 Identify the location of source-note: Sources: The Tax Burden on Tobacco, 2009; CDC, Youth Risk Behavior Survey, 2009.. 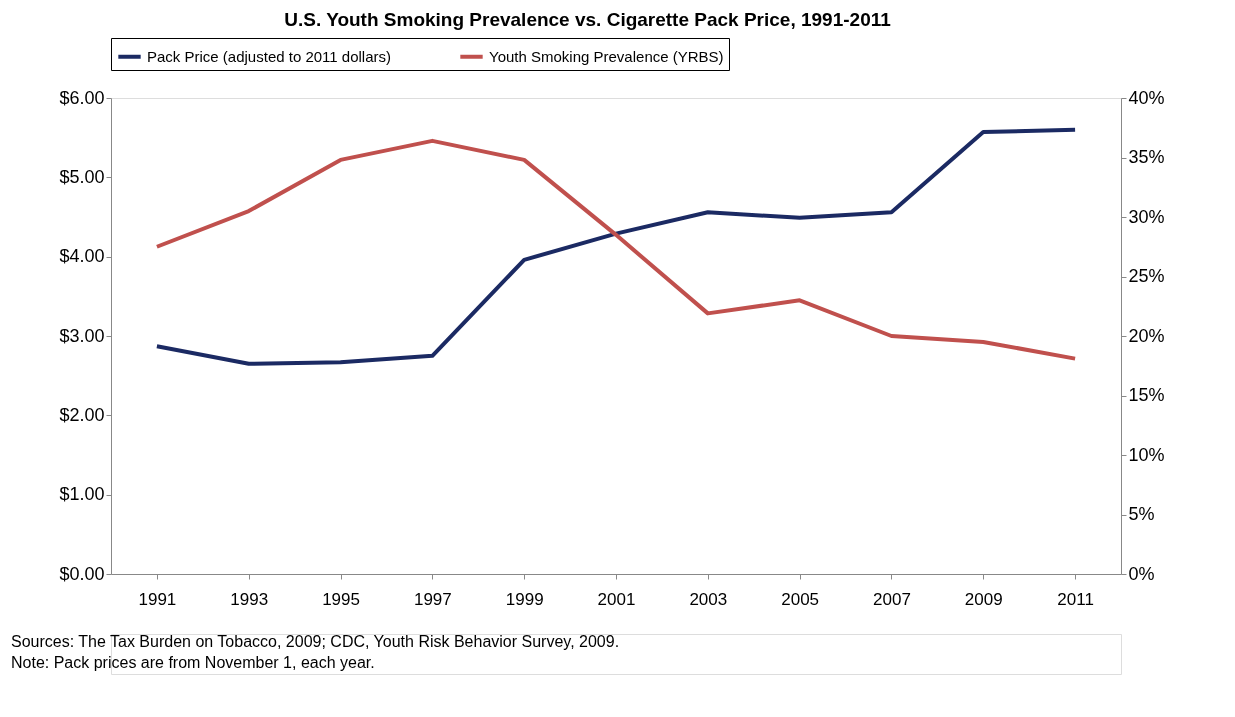
(315, 641).